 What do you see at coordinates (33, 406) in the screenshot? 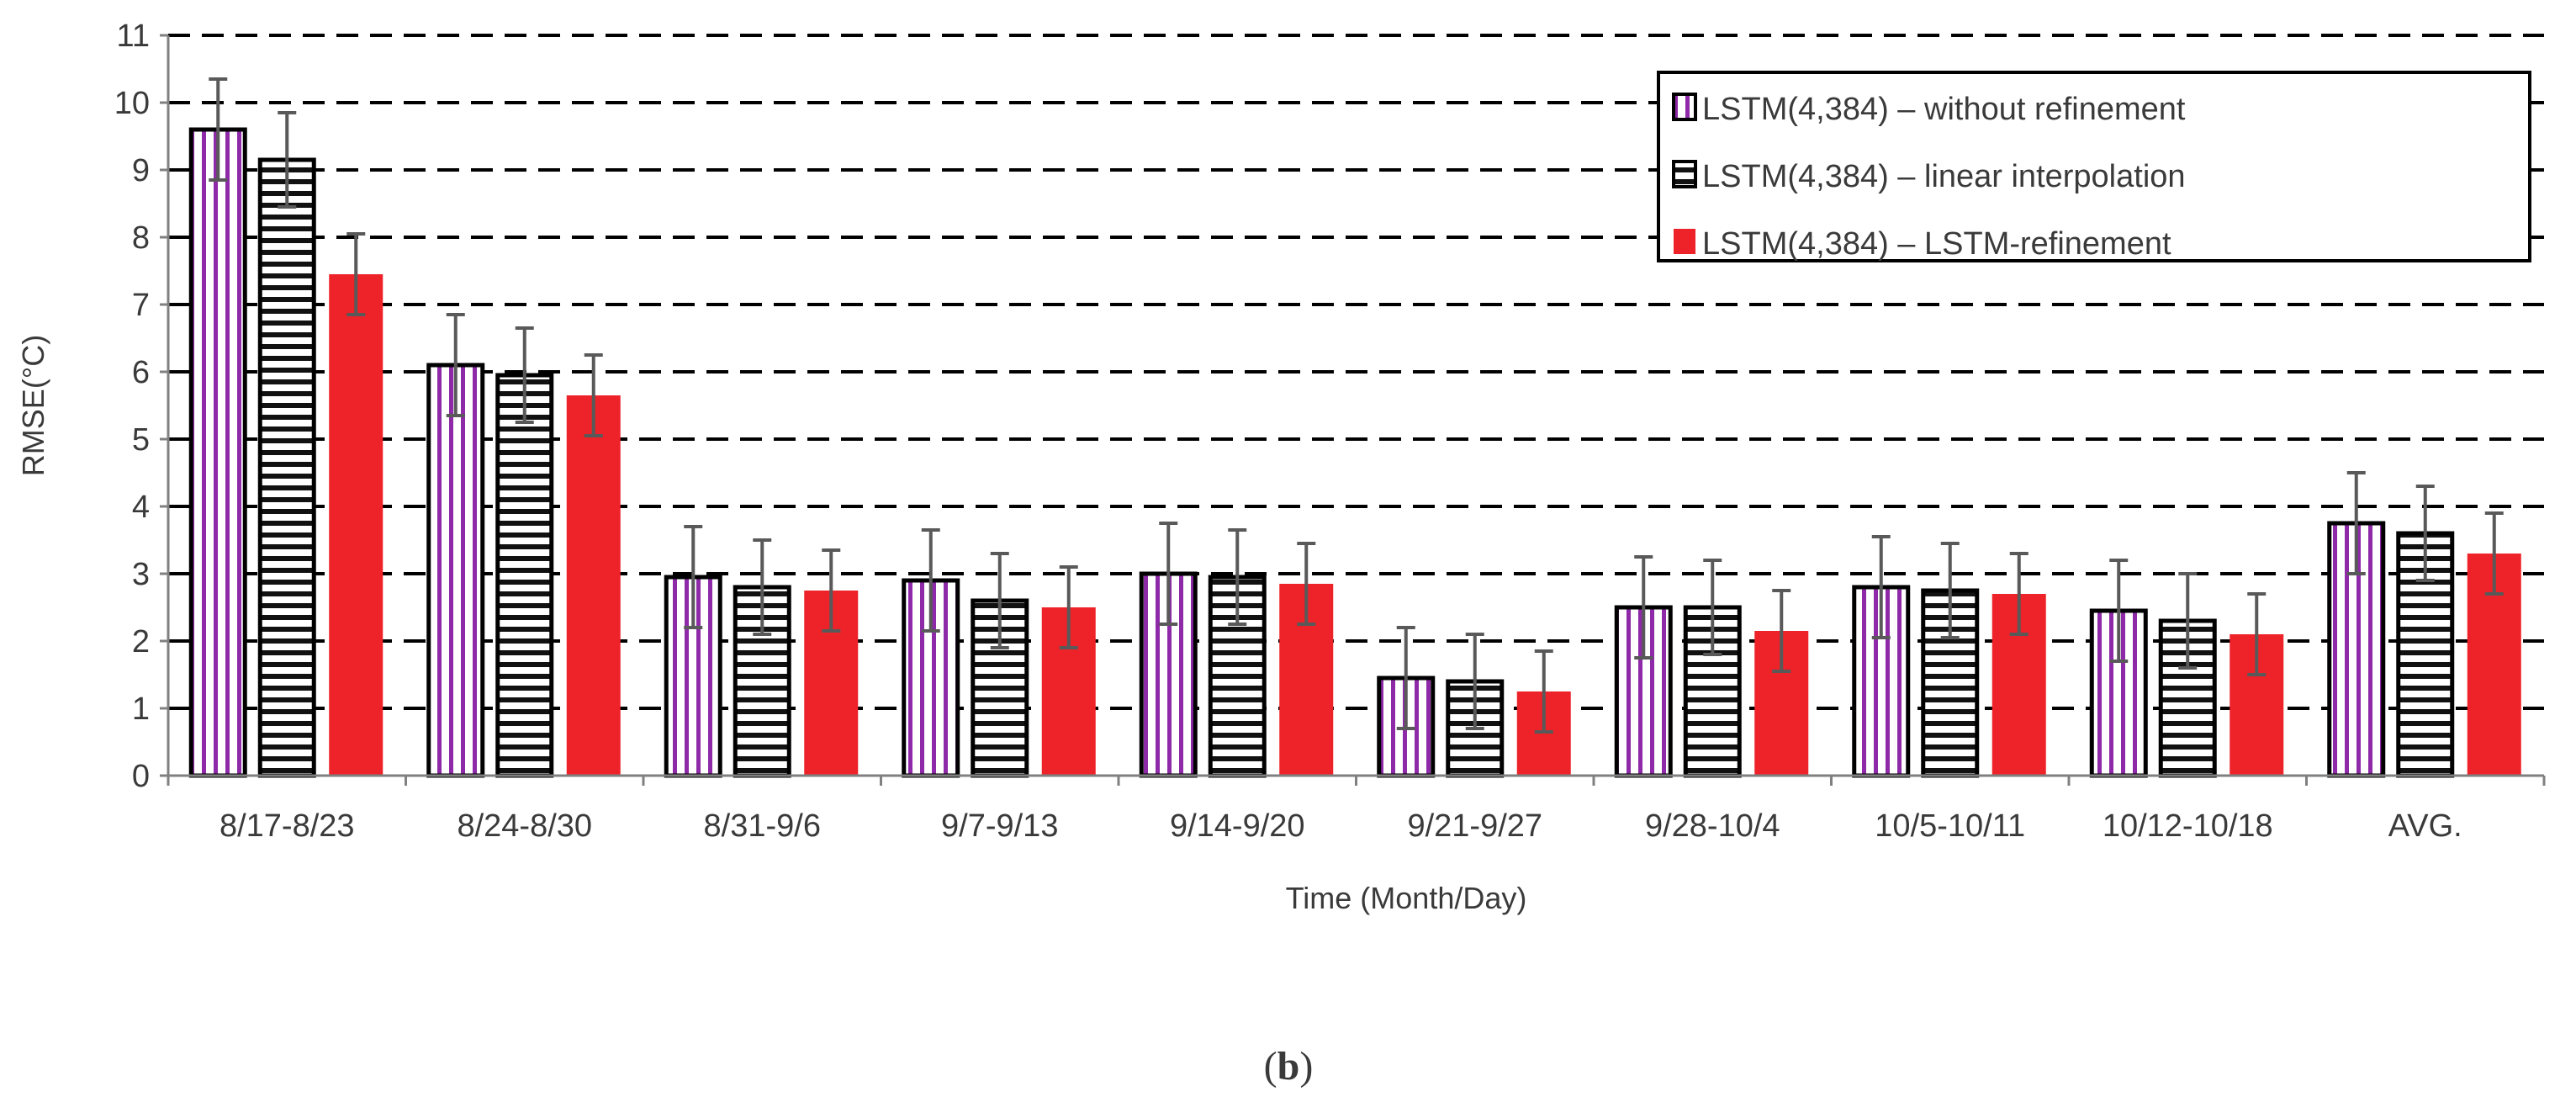
I see `y-axis-label: RMSE(°C)` at bounding box center [33, 406].